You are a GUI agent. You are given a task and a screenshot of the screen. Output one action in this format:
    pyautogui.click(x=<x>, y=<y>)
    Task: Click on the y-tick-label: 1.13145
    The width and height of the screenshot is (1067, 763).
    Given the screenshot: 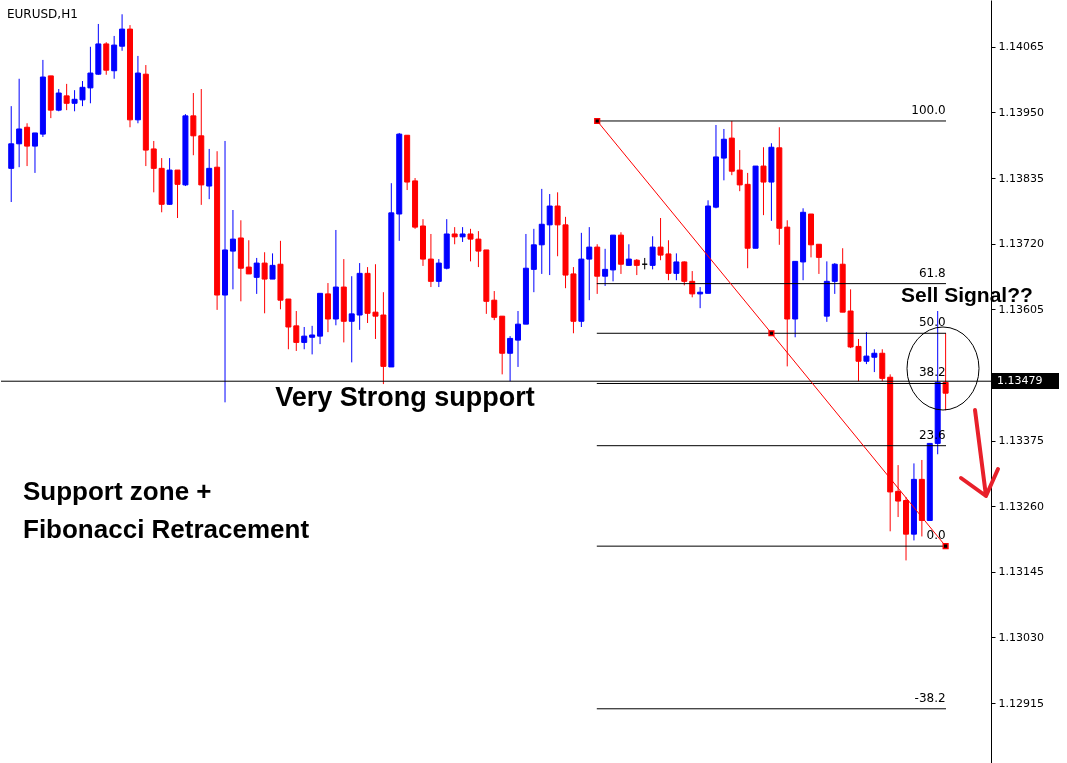 What is the action you would take?
    pyautogui.click(x=1021, y=572)
    